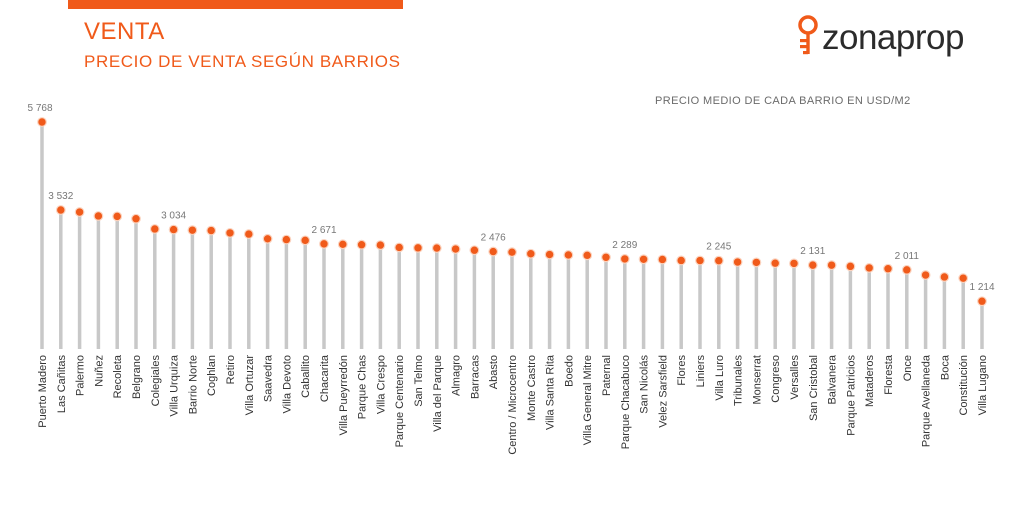 The height and width of the screenshot is (523, 1024). I want to click on data-label: 2 245, so click(718, 247).